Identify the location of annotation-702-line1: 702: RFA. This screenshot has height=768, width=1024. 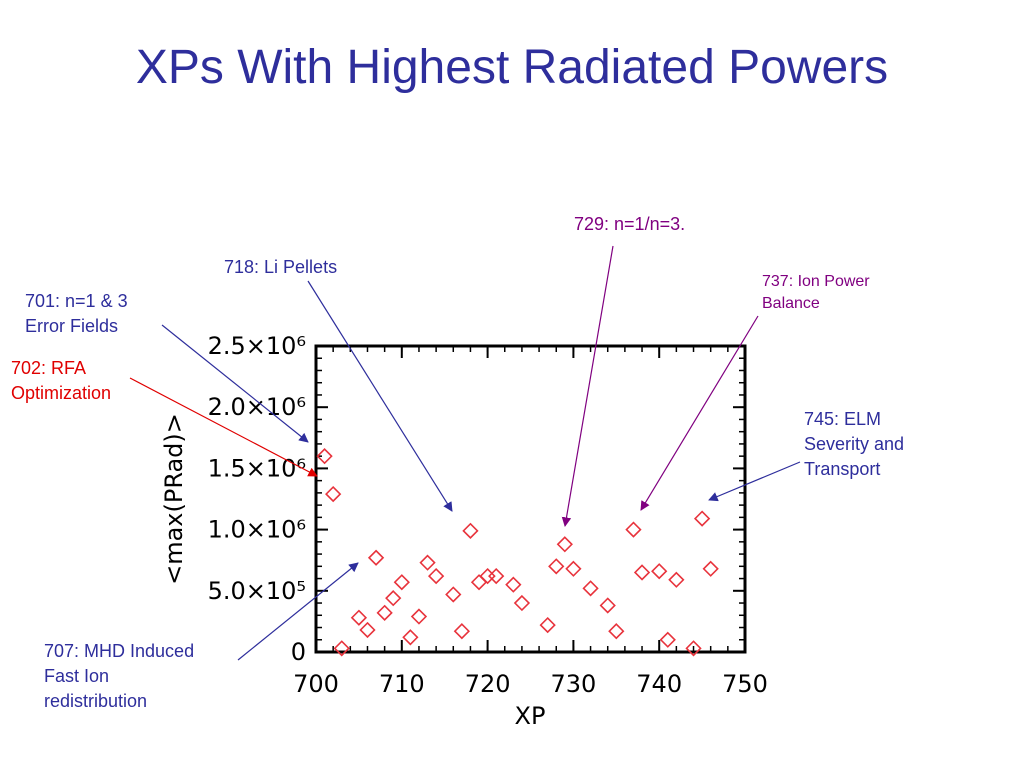
(49, 368).